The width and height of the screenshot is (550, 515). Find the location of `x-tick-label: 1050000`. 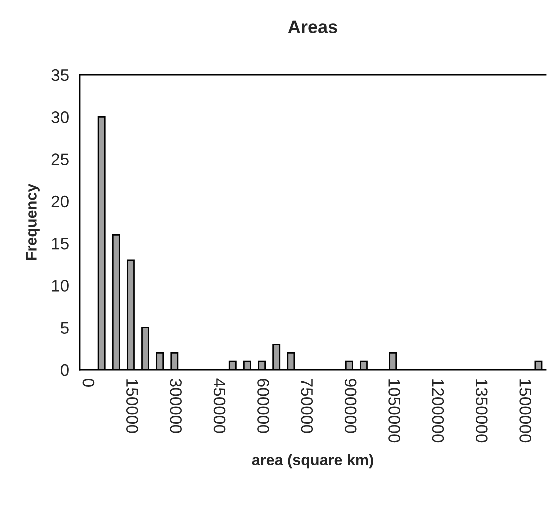

x-tick-label: 1050000 is located at coordinates (394, 411).